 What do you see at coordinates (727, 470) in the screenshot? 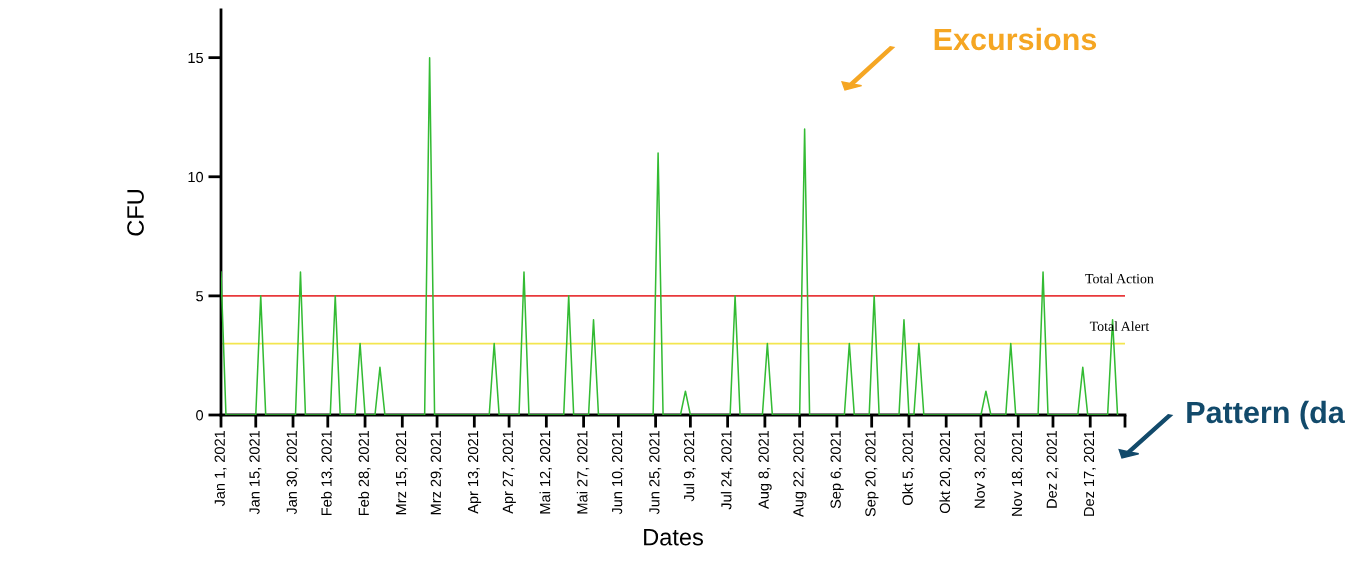
I see `x-tick-label: Jul 24, 2021` at bounding box center [727, 470].